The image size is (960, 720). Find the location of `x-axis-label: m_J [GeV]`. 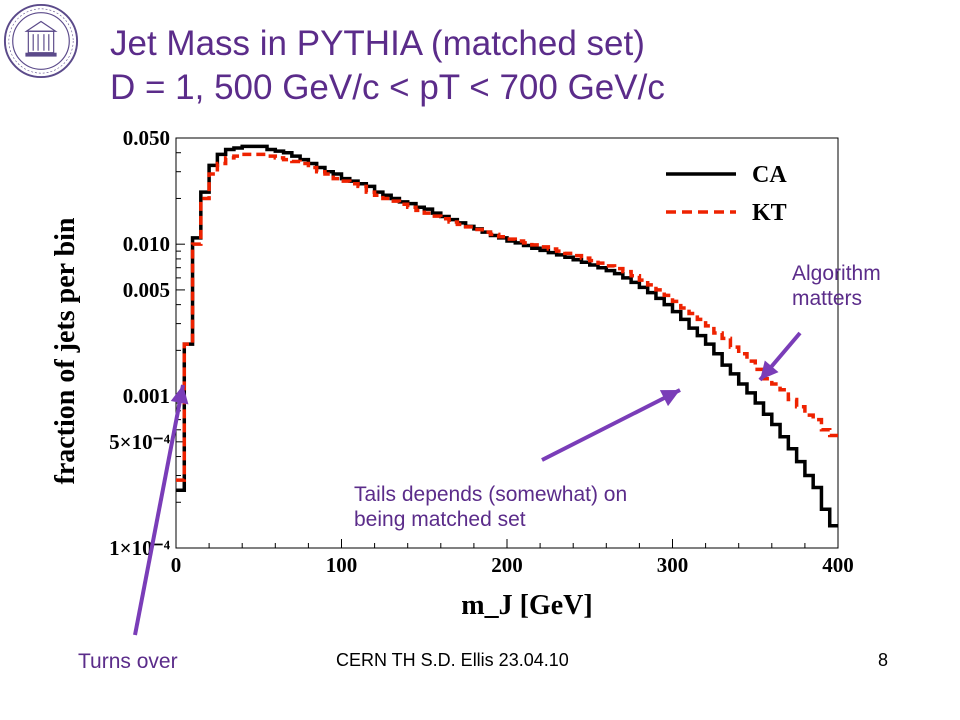

x-axis-label: m_J [GeV] is located at coordinates (526, 605).